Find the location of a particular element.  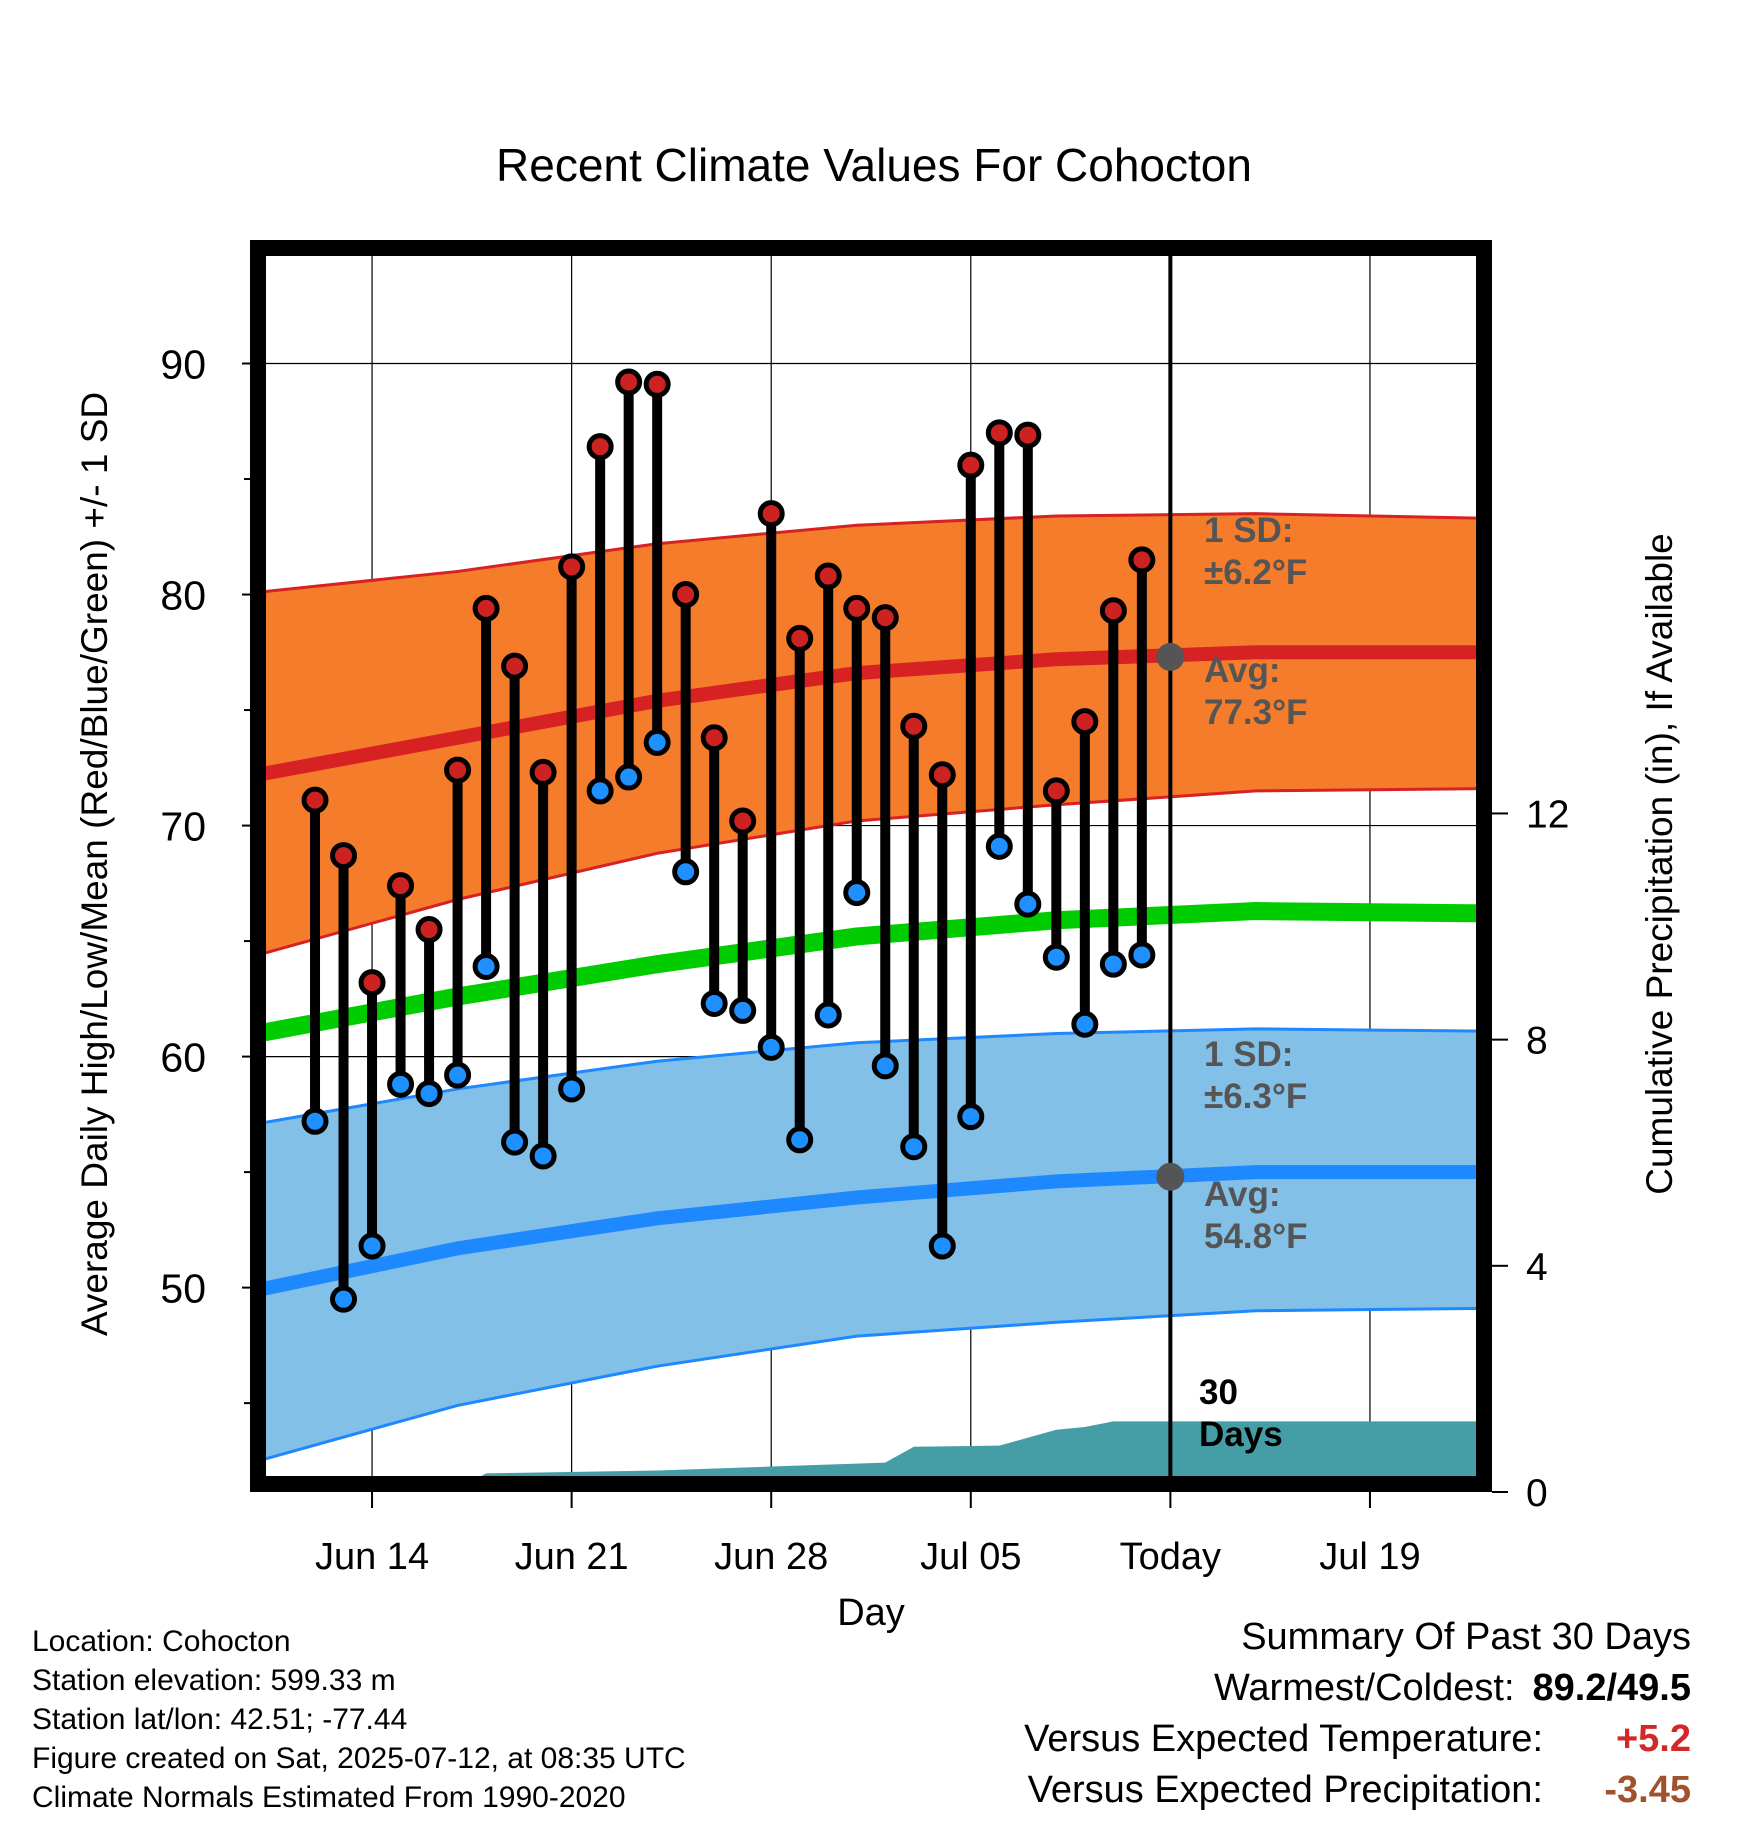

x-tick-label: Jun 21 is located at coordinates (572, 1557).